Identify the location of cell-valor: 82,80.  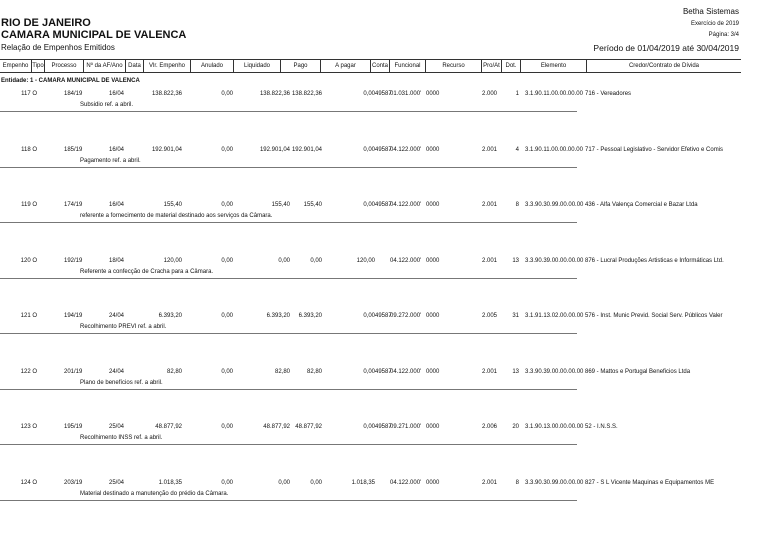
(174, 371).